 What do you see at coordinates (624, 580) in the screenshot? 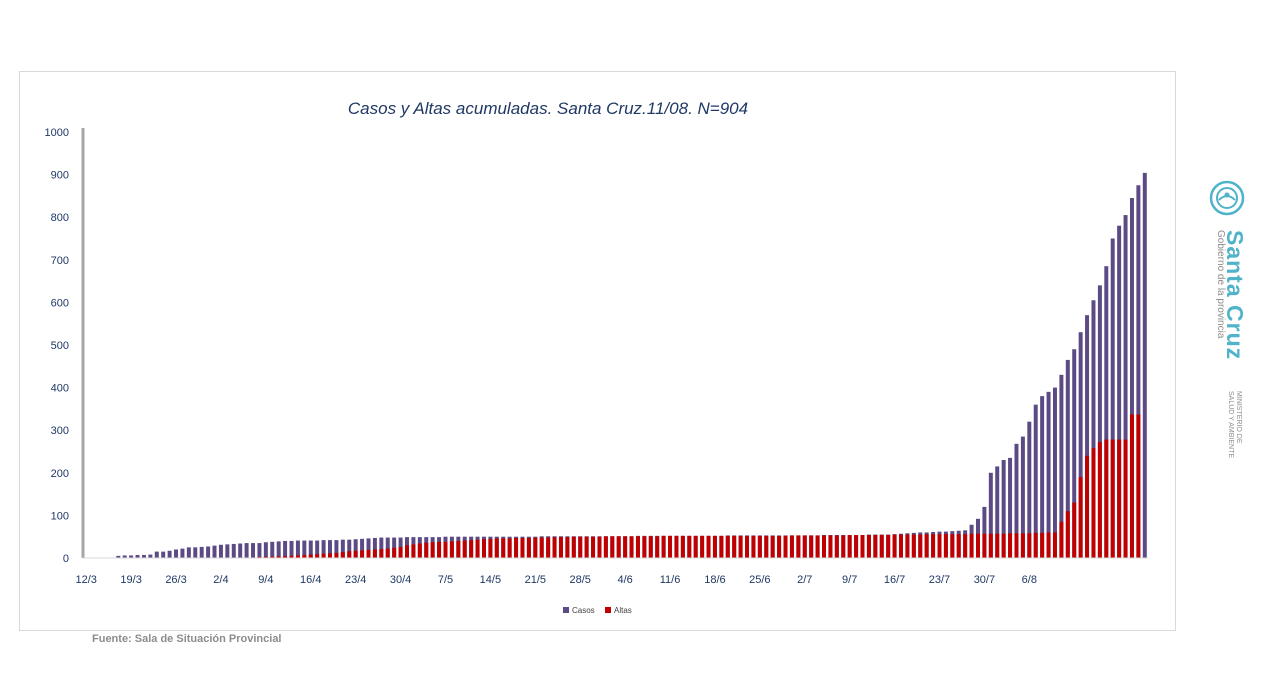
I see `x-tick-label: 4/6` at bounding box center [624, 580].